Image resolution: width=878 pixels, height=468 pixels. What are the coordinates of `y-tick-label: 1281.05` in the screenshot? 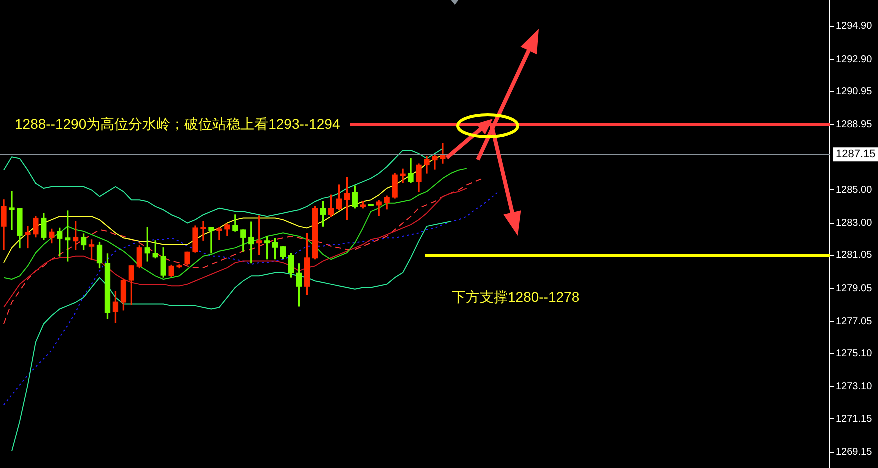 It's located at (854, 256).